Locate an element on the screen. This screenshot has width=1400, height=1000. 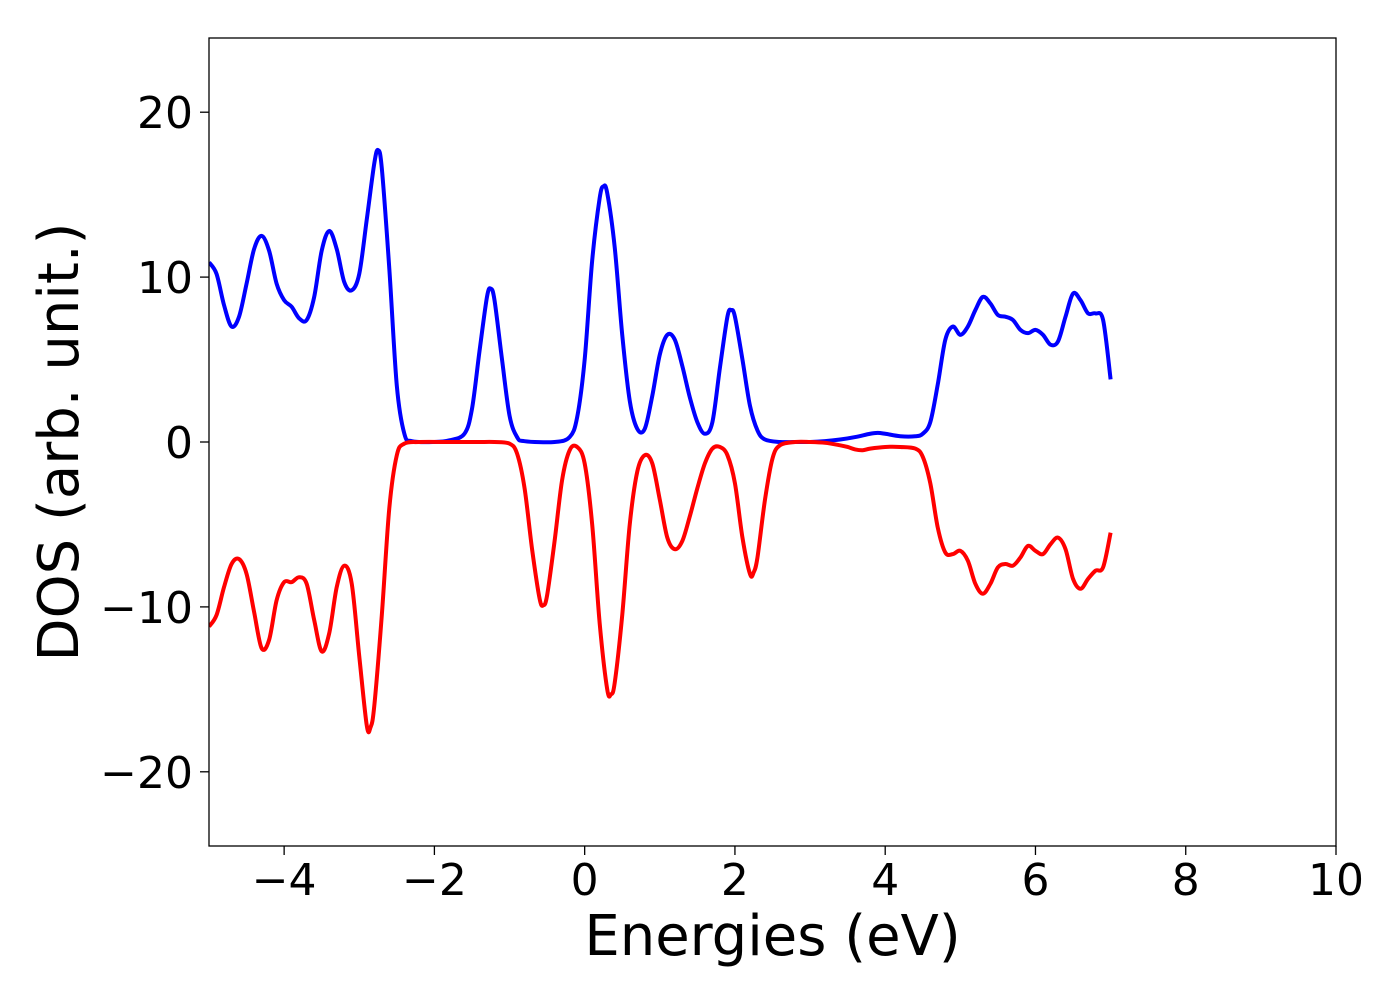
y-tick-label: −10 is located at coordinates (146, 608).